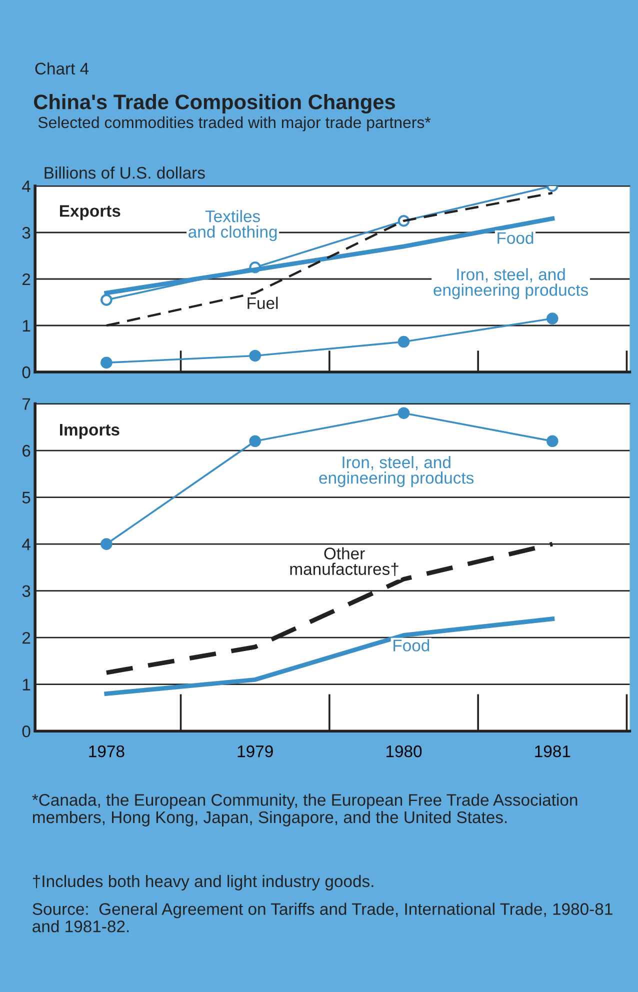 This screenshot has height=992, width=638. Describe the element at coordinates (90, 212) in the screenshot. I see `annotation: Exports` at that location.